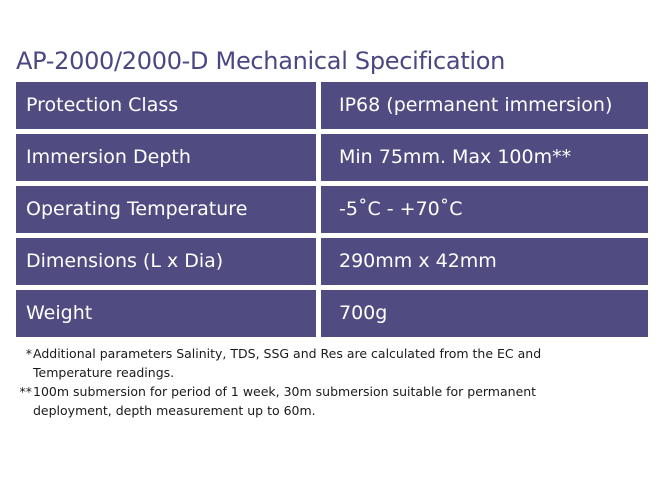 The image size is (657, 485). Describe the element at coordinates (28, 353) in the screenshot. I see `footnote-mark: *` at that location.